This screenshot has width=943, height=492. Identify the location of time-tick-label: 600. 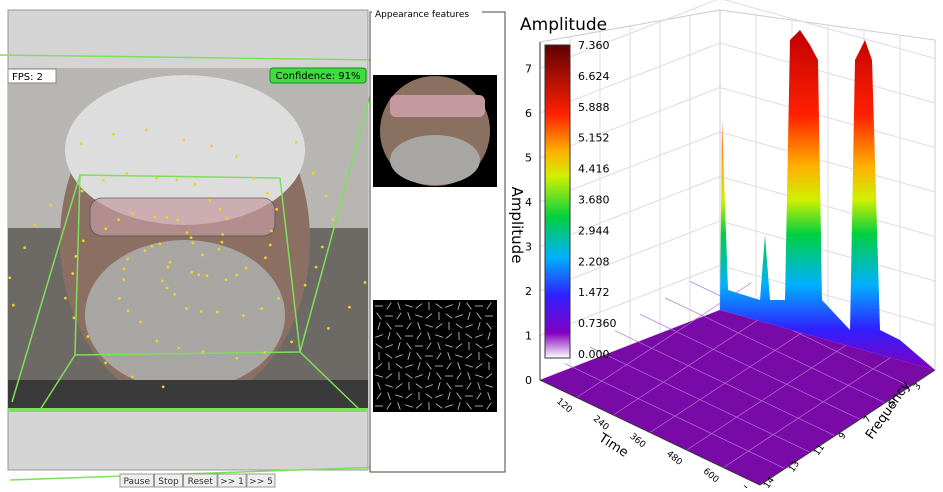
(711, 476).